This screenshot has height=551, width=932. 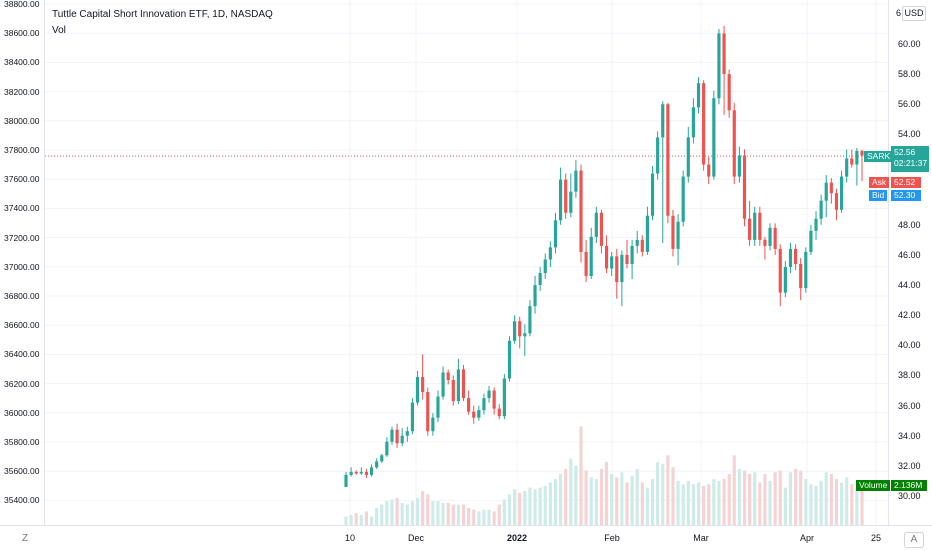 I want to click on right-axis-tick-label: 34.00, so click(x=909, y=435).